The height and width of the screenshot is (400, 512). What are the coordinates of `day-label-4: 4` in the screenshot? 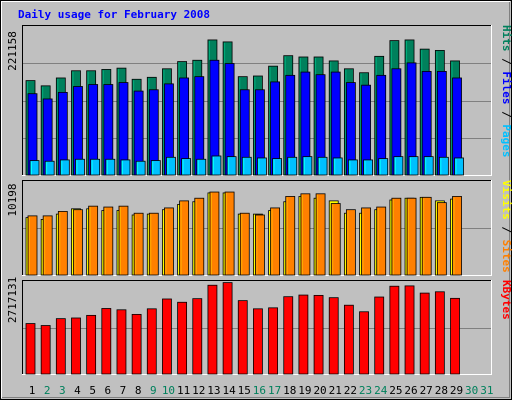 It's located at (77, 390).